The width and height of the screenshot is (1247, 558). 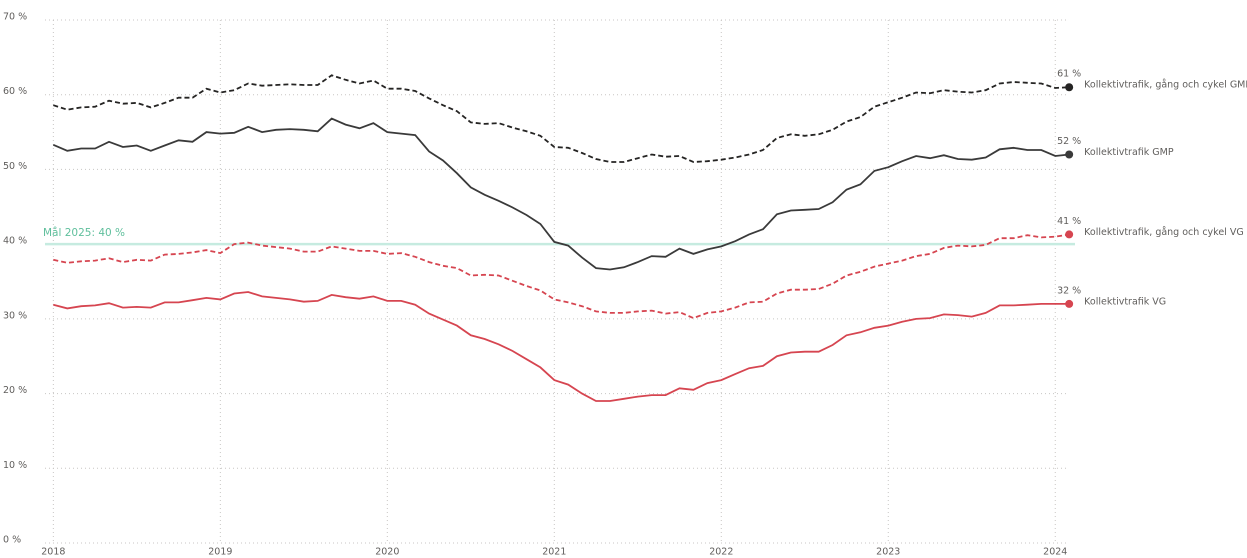 I want to click on value-label: 41 %, so click(x=1069, y=221).